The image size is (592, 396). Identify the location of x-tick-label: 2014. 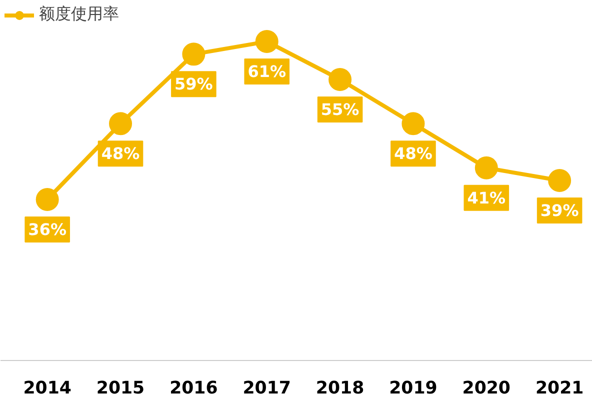
(47, 387).